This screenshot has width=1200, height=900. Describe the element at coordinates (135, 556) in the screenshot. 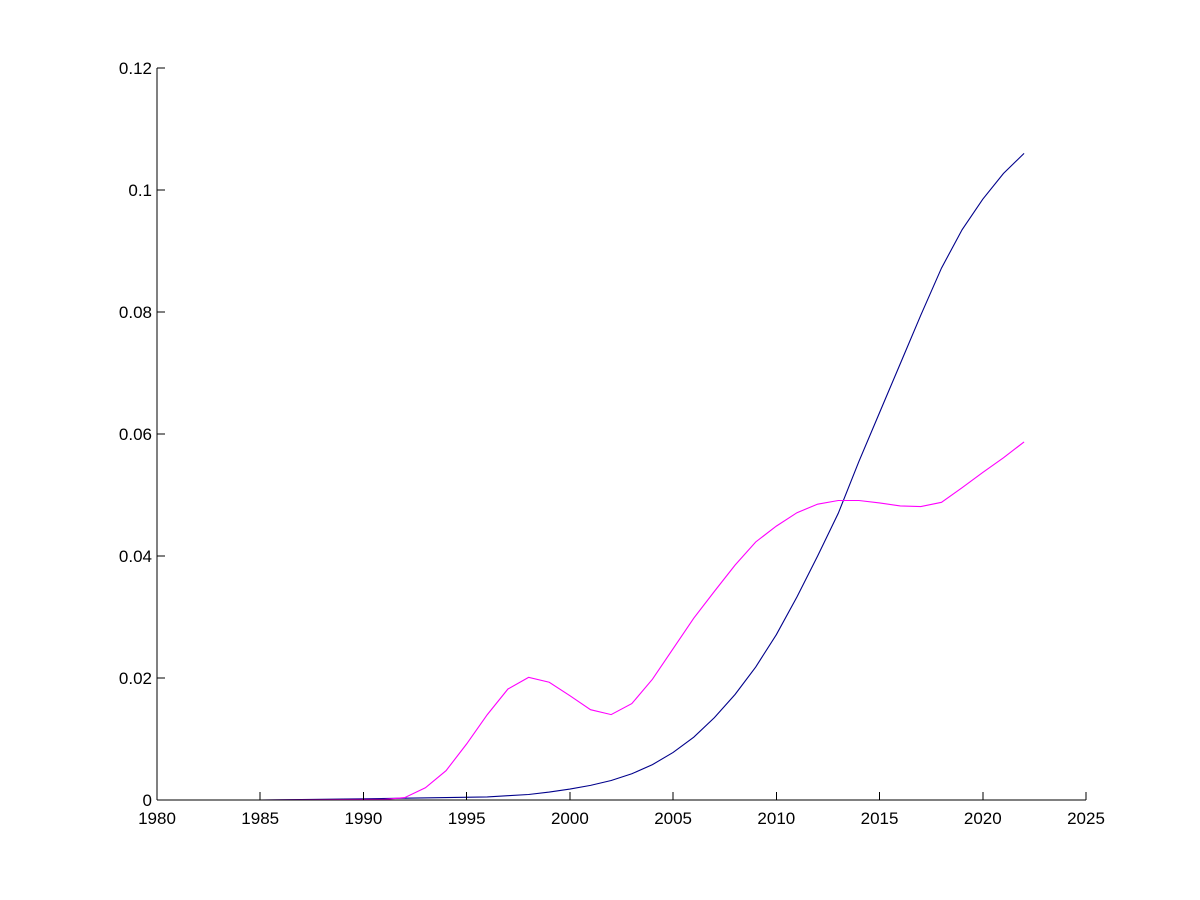

I see `y-tick-label: 0.04` at that location.